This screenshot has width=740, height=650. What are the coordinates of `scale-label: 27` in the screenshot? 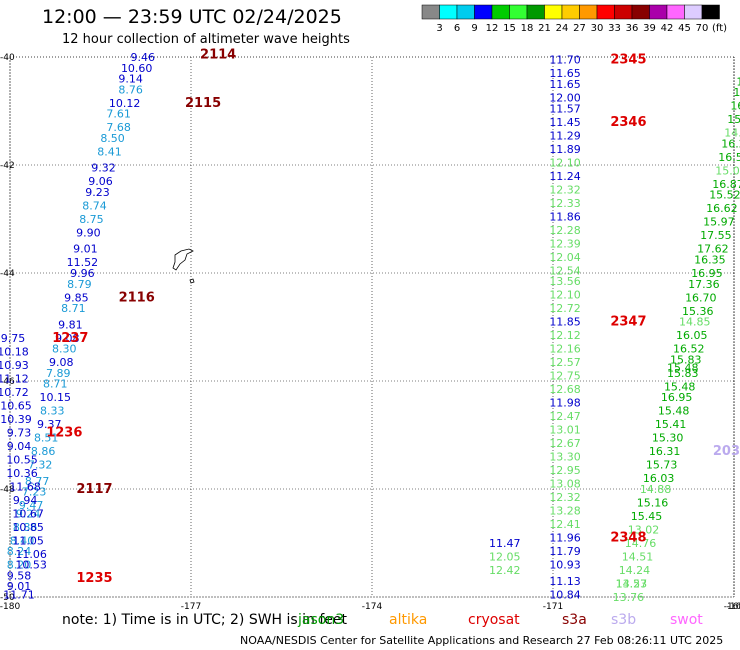 It's located at (579, 28).